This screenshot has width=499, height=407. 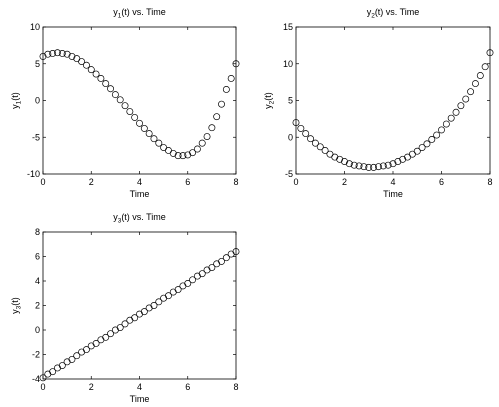 What do you see at coordinates (36, 379) in the screenshot?
I see `y-tick-label: -4` at bounding box center [36, 379].